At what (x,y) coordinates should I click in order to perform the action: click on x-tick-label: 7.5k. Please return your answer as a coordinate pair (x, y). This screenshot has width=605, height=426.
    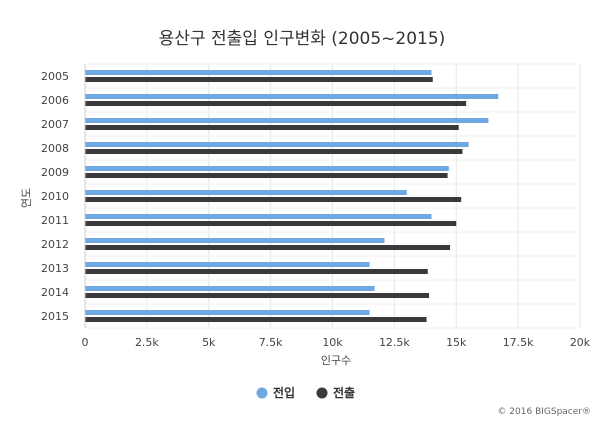
    Looking at the image, I should click on (271, 342).